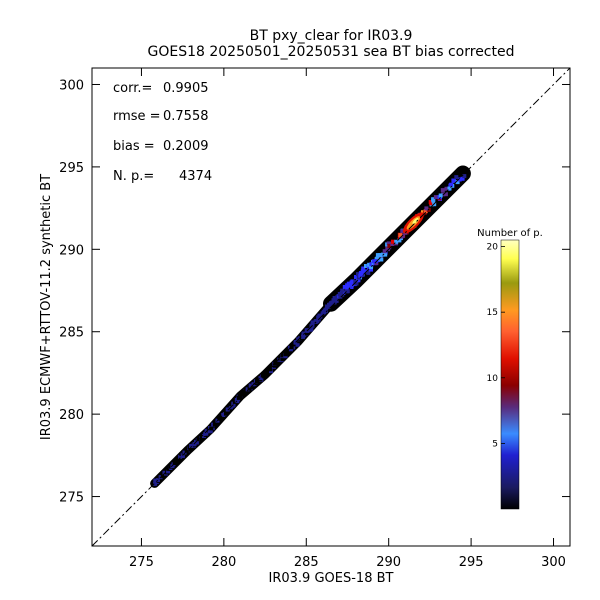 The height and width of the screenshot is (600, 600). What do you see at coordinates (141, 562) in the screenshot?
I see `x-tick-label: 275` at bounding box center [141, 562].